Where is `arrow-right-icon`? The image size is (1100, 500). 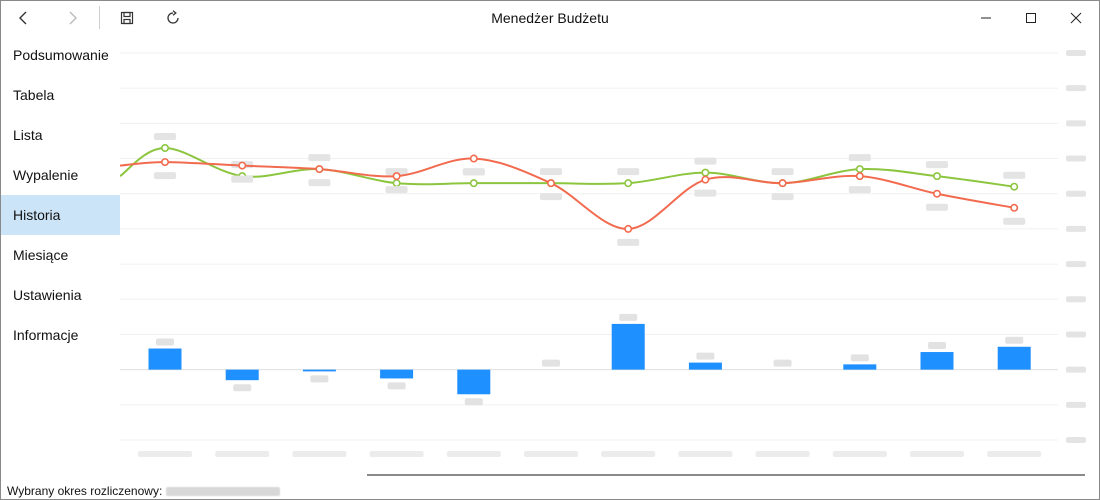
arrow-right-icon is located at coordinates (73, 17).